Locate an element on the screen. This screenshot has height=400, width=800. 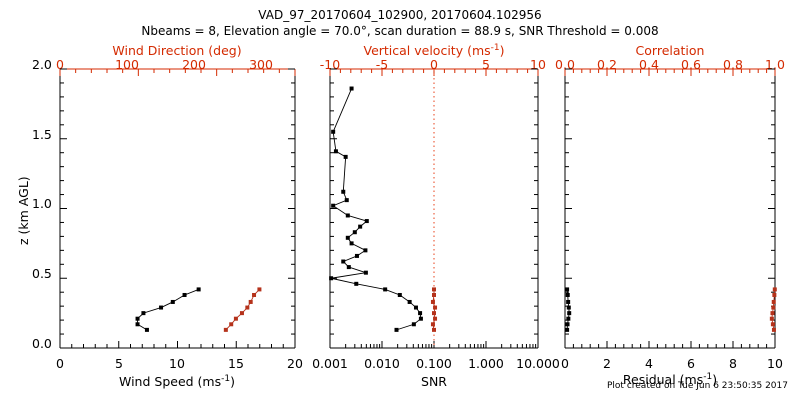
series-snr is located at coordinates (376, 209).